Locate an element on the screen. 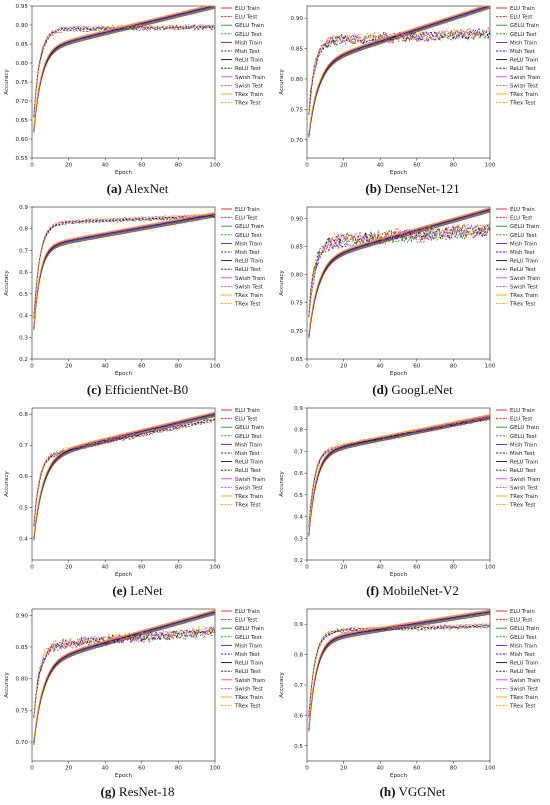 Image resolution: width=550 pixels, height=805 pixels. series-line-gelu-test is located at coordinates (124, 72).